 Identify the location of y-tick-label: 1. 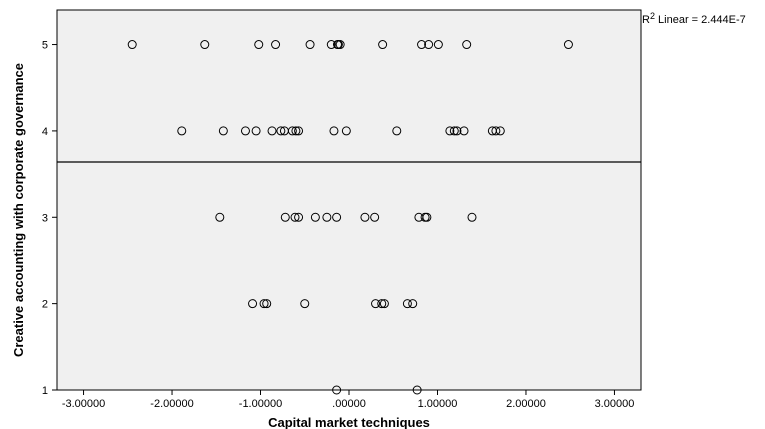
(45, 391).